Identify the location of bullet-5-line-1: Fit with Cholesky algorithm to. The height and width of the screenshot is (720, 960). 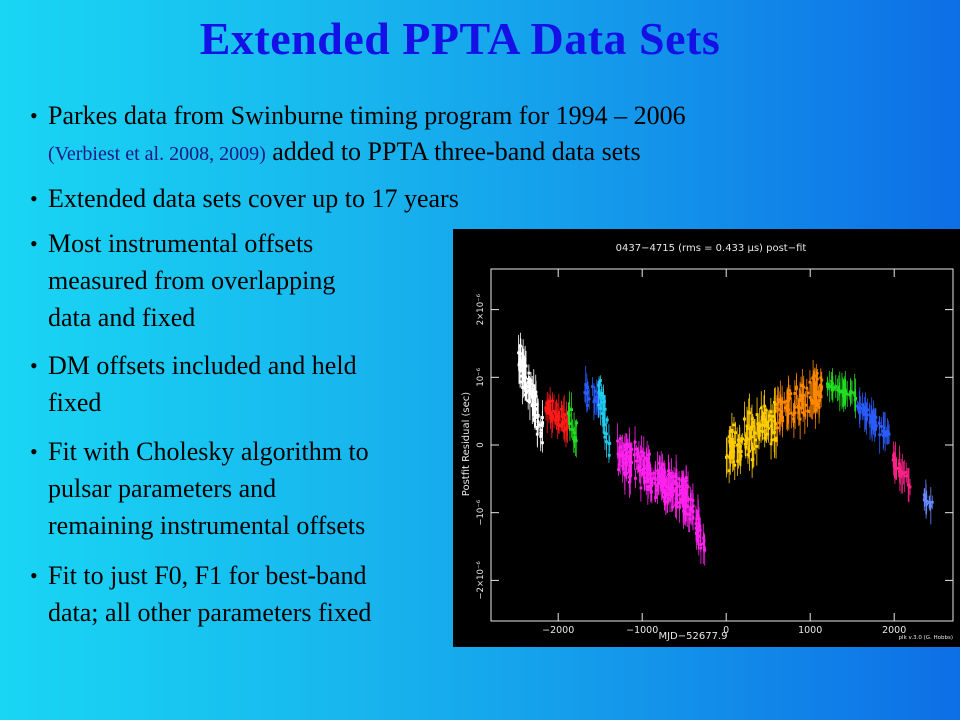
(208, 451).